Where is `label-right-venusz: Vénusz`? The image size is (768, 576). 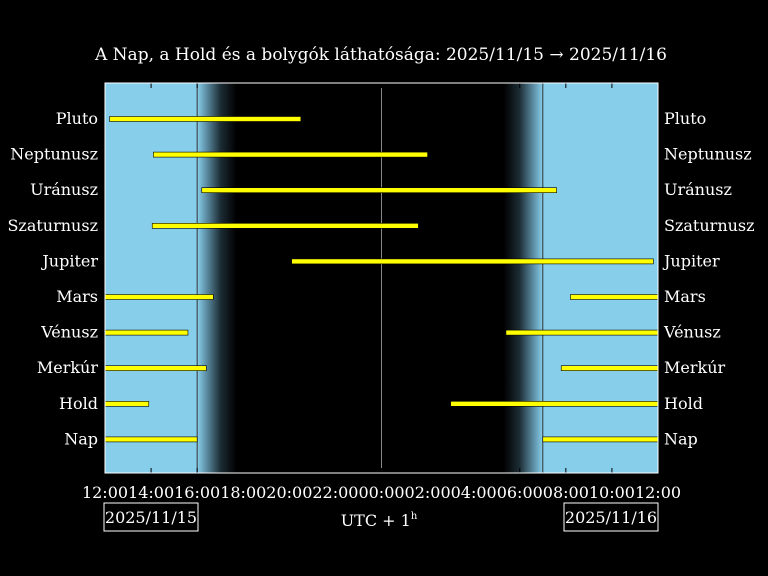
label-right-venusz: Vénusz is located at coordinates (692, 332).